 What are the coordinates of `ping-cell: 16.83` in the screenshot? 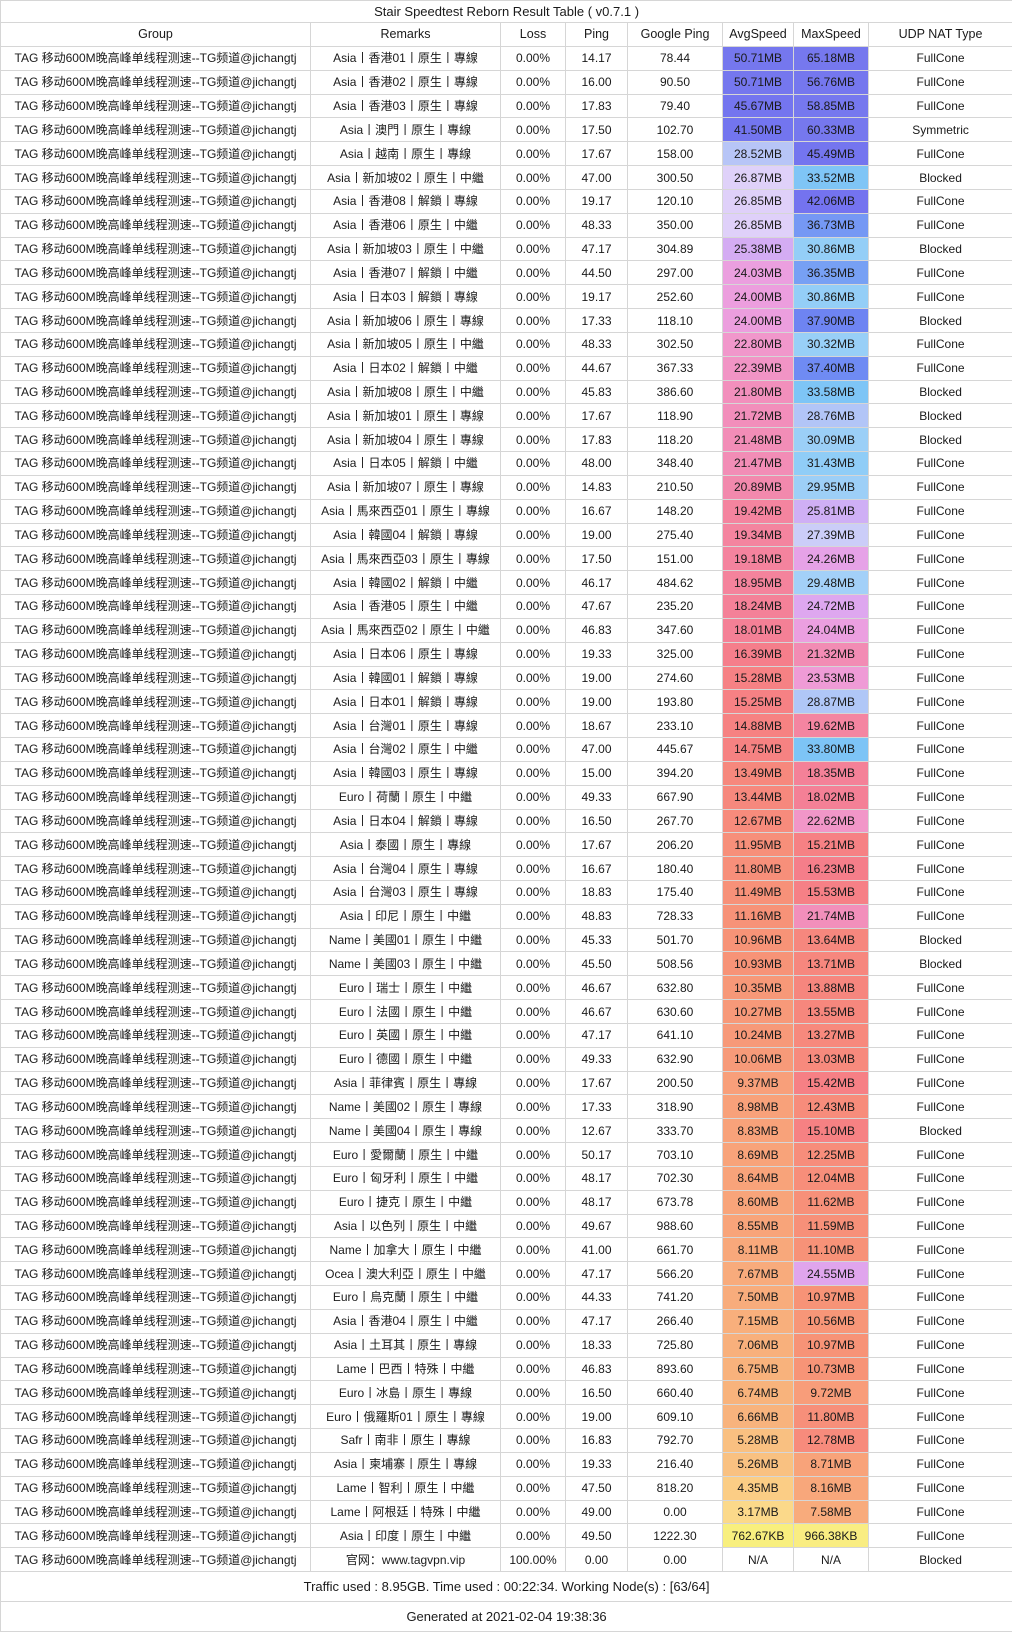 It's located at (596, 1440).